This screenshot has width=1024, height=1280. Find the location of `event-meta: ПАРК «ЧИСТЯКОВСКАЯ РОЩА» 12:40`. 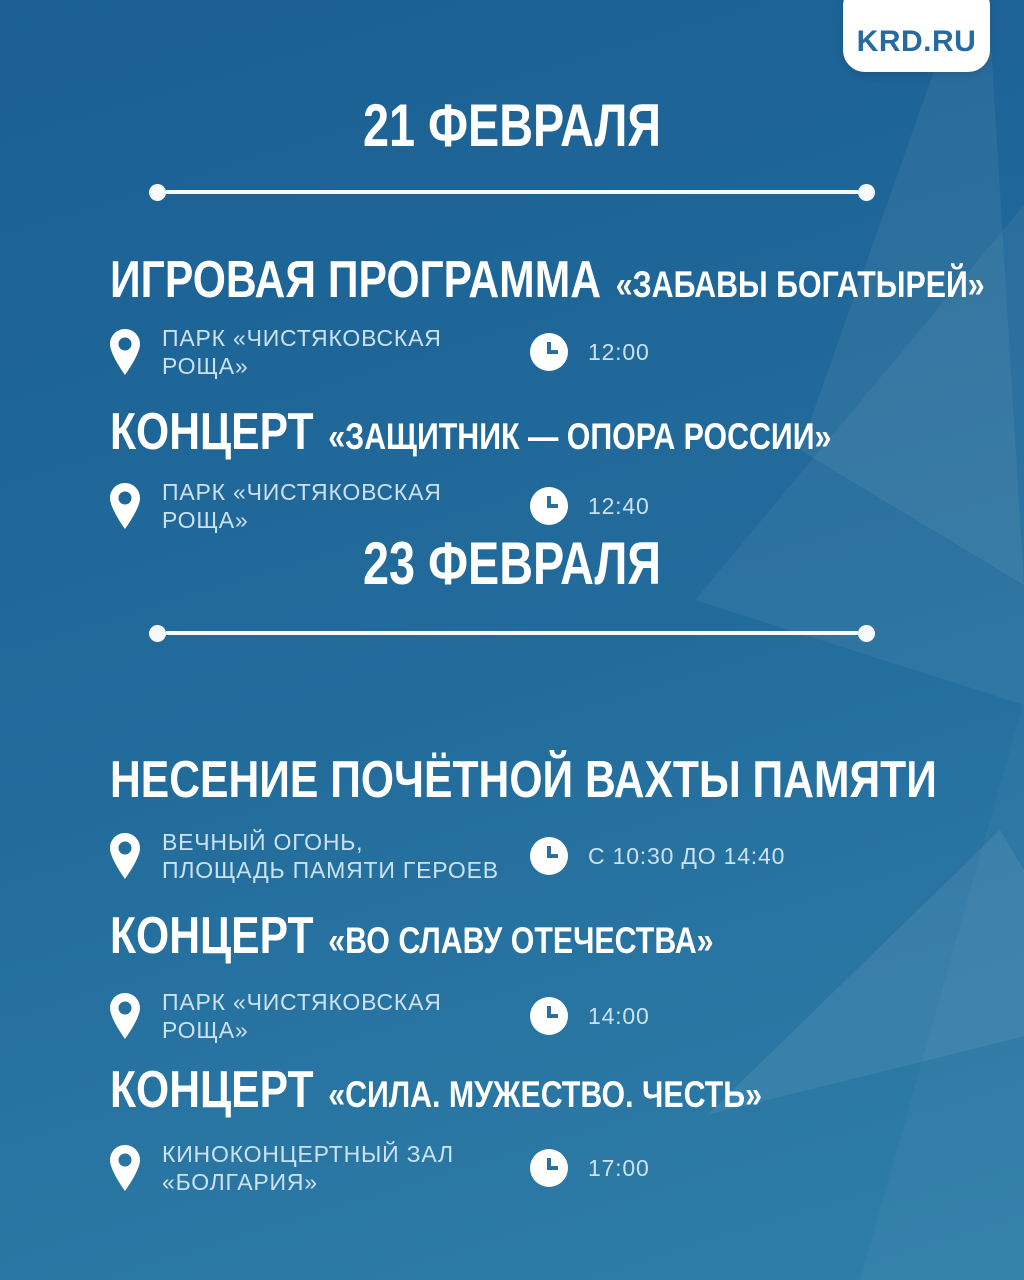

event-meta: ПАРК «ЧИСТЯКОВСКАЯ РОЩА» 12:40 is located at coordinates (552, 506).